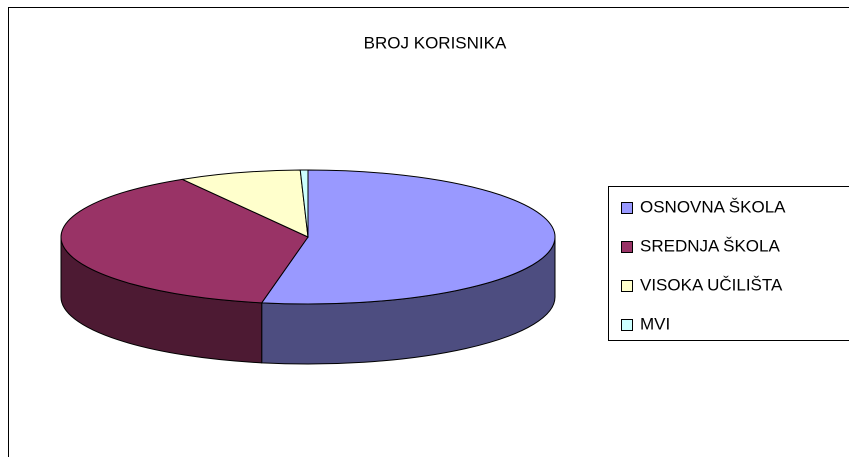 This screenshot has width=849, height=457. Describe the element at coordinates (713, 206) in the screenshot. I see `legend-label: OSNOVNA ŠKOLA` at that location.